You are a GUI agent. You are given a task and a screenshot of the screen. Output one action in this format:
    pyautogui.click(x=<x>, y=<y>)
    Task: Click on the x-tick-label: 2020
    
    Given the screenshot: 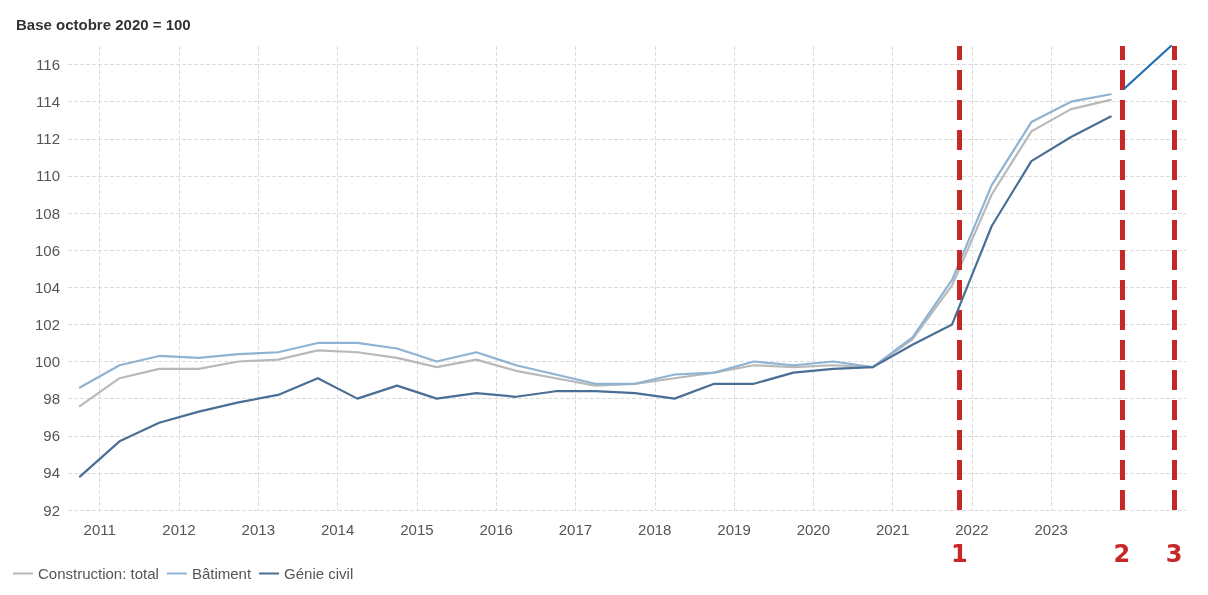 What is the action you would take?
    pyautogui.click(x=813, y=529)
    